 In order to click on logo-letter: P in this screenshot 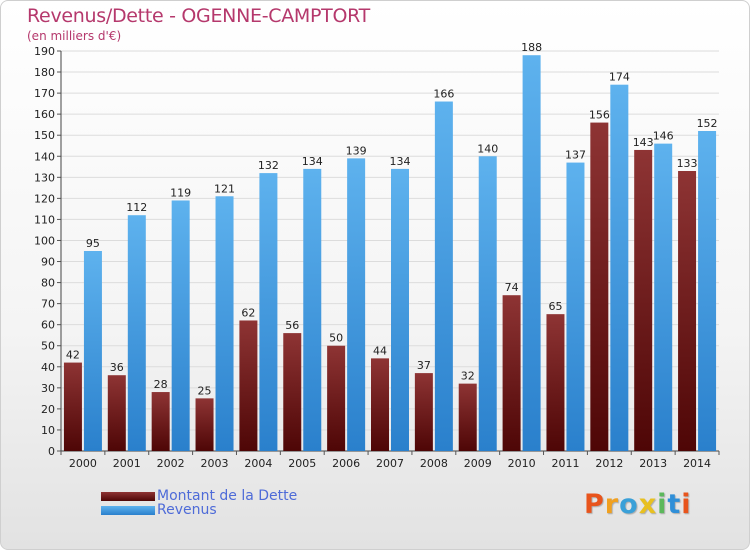, I will do `click(594, 504)`.